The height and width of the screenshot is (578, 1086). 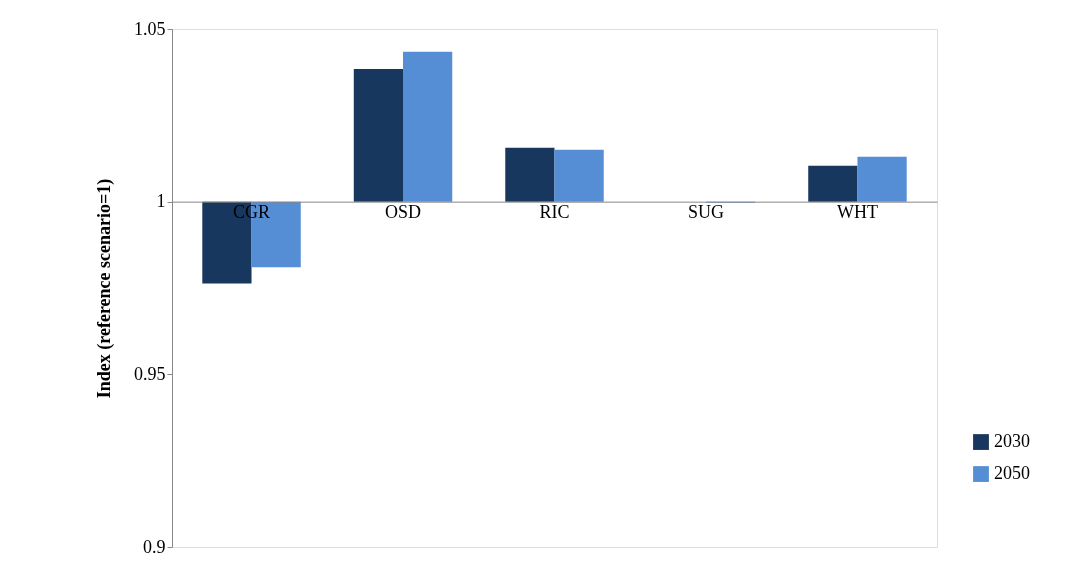 What do you see at coordinates (252, 212) in the screenshot?
I see `x-tick-label: CGR` at bounding box center [252, 212].